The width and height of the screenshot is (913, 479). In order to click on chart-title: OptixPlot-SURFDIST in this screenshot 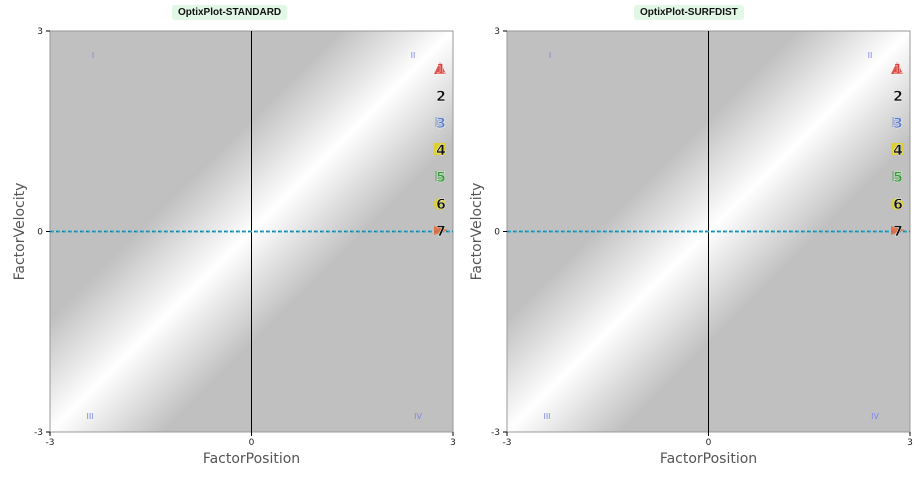, I will do `click(689, 12)`.